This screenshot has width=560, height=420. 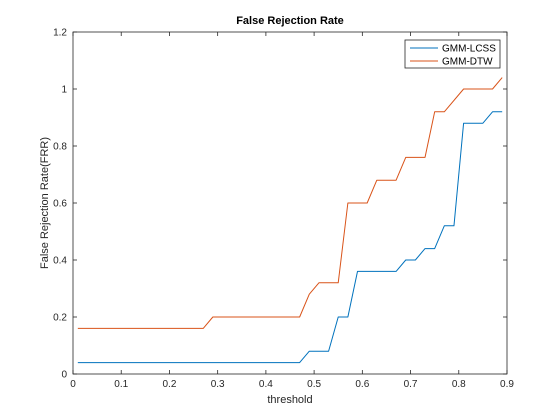 I want to click on y-tick-label: 0.2, so click(x=60, y=318).